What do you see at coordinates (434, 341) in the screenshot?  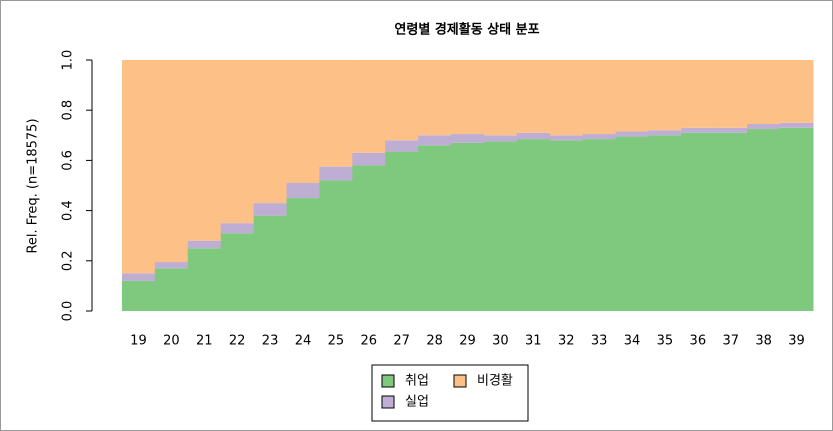 I see `x-tick-label: 28` at bounding box center [434, 341].